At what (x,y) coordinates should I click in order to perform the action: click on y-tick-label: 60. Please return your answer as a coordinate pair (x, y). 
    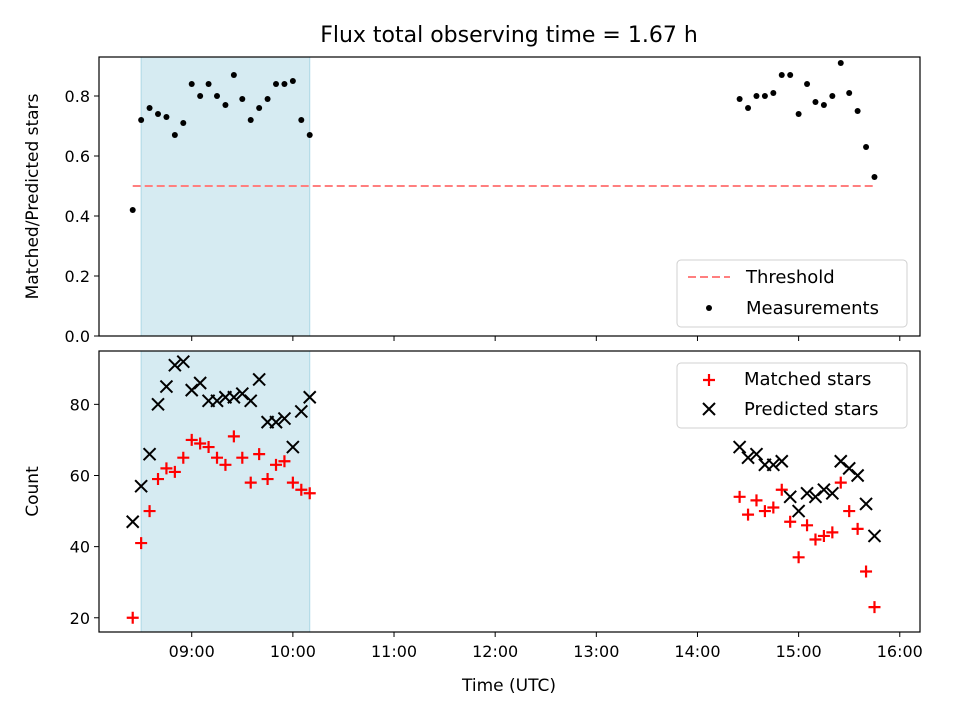
    Looking at the image, I should click on (80, 475).